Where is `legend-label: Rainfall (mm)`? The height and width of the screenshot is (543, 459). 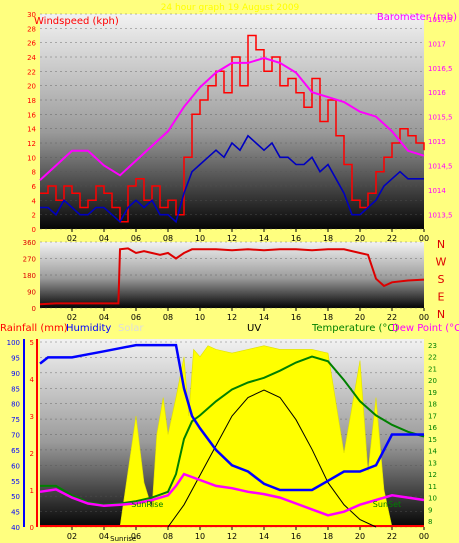 legend-label: Rainfall (mm) is located at coordinates (34, 328).